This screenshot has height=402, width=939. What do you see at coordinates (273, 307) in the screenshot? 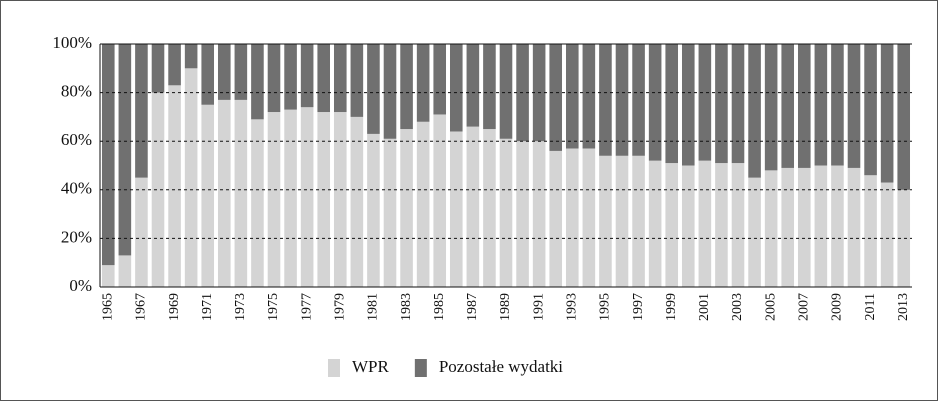
I see `x-tick-label: 1975` at bounding box center [273, 307].